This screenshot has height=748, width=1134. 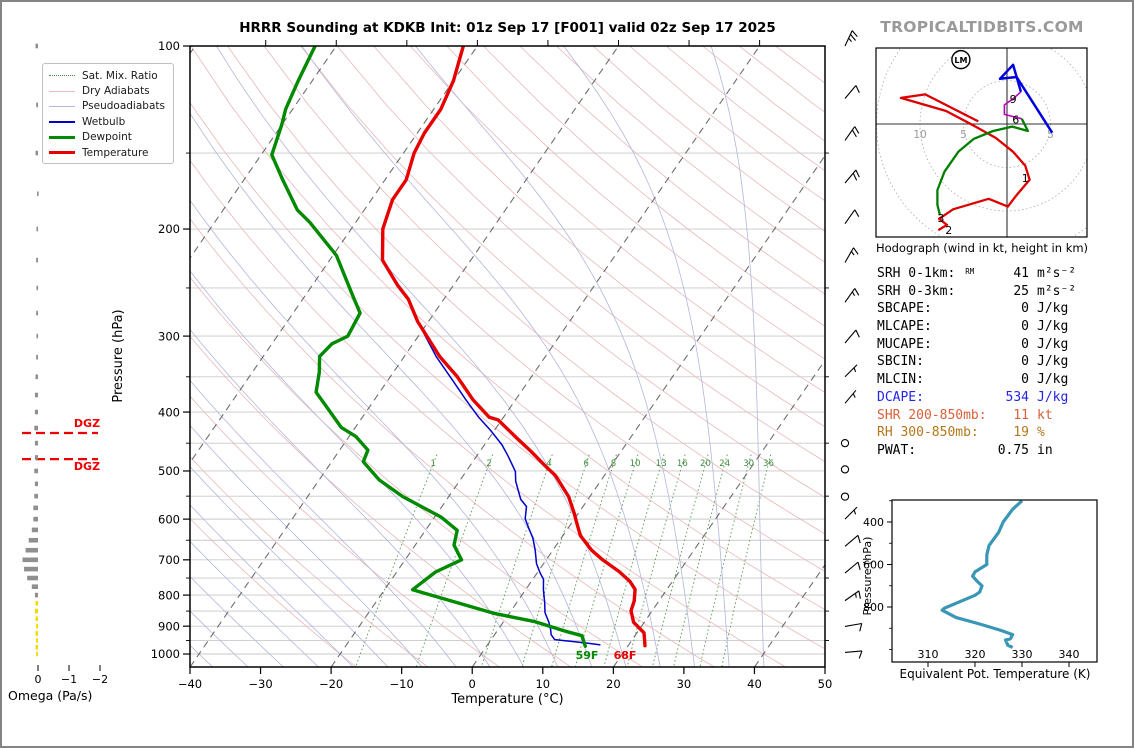 What do you see at coordinates (1021, 433) in the screenshot?
I see `stat-value: 19` at bounding box center [1021, 433].